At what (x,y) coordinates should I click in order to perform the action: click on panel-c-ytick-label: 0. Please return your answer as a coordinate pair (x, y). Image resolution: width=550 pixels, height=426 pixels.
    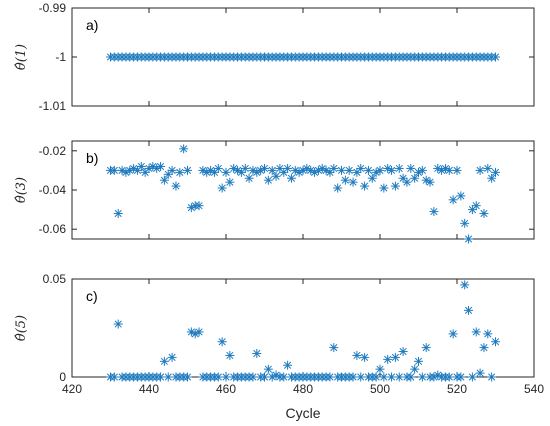
    Looking at the image, I should click on (62, 377).